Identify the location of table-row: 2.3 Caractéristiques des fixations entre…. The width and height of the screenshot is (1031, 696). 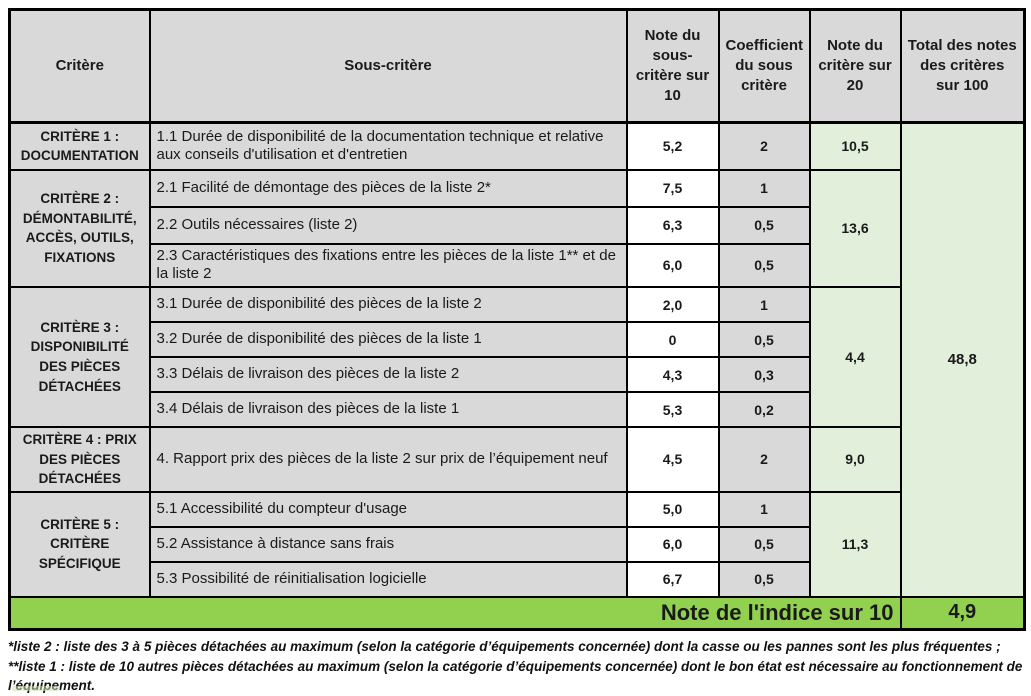
(517, 265).